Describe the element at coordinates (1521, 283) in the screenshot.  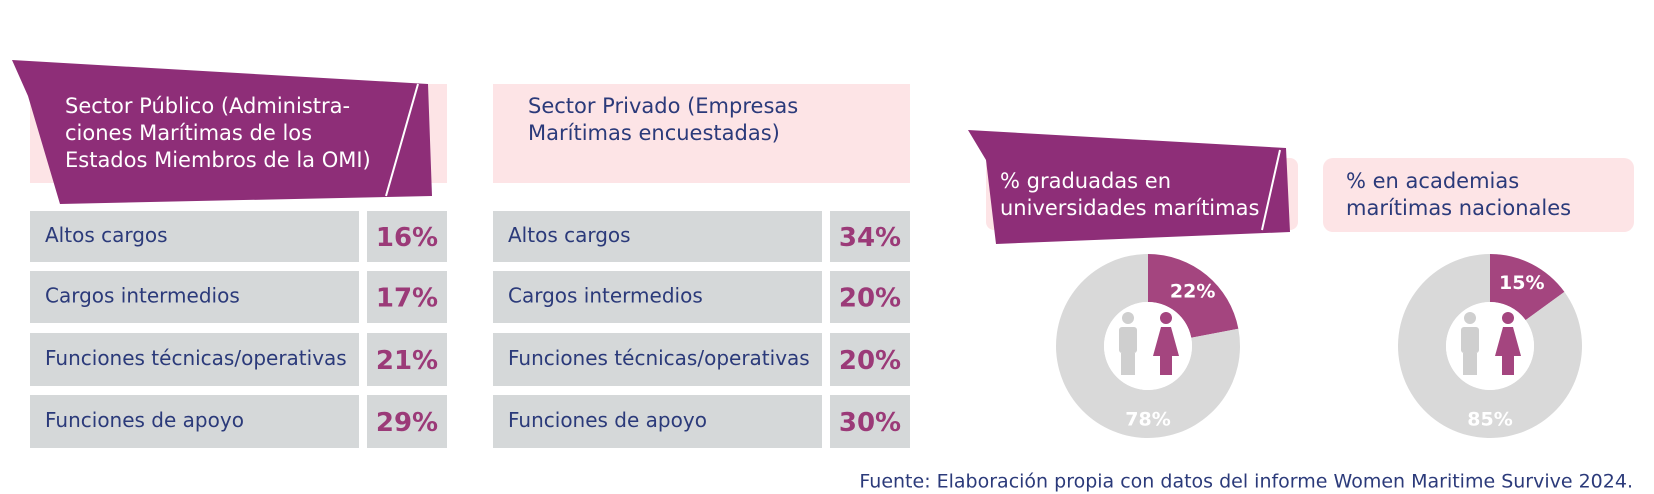
I see `donut-label: 15%` at that location.